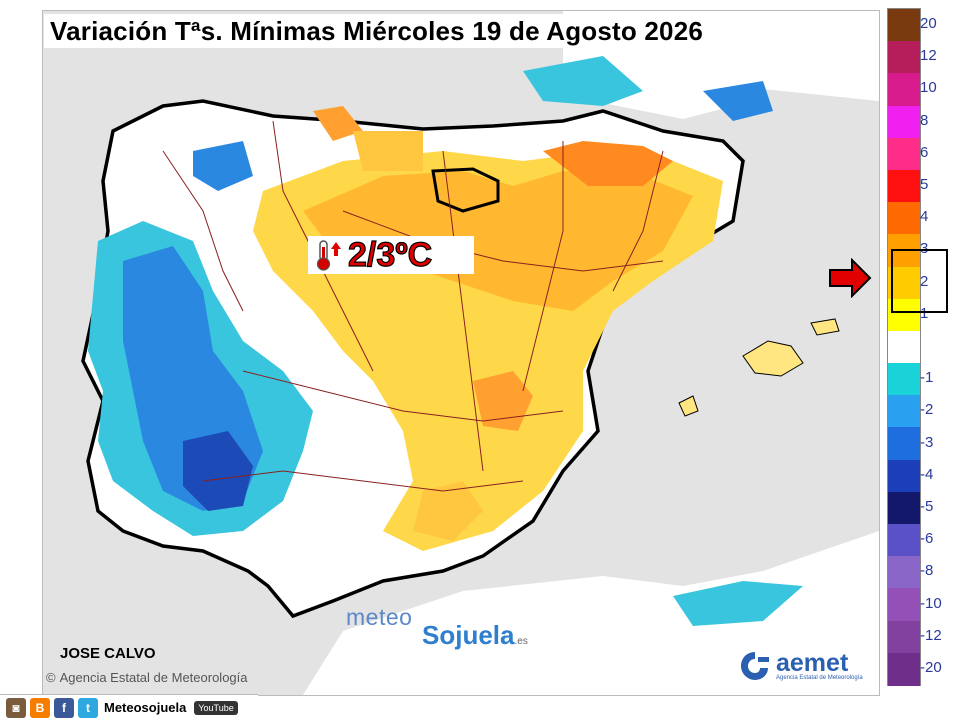  I want to click on legend-label: 6, so click(924, 152).